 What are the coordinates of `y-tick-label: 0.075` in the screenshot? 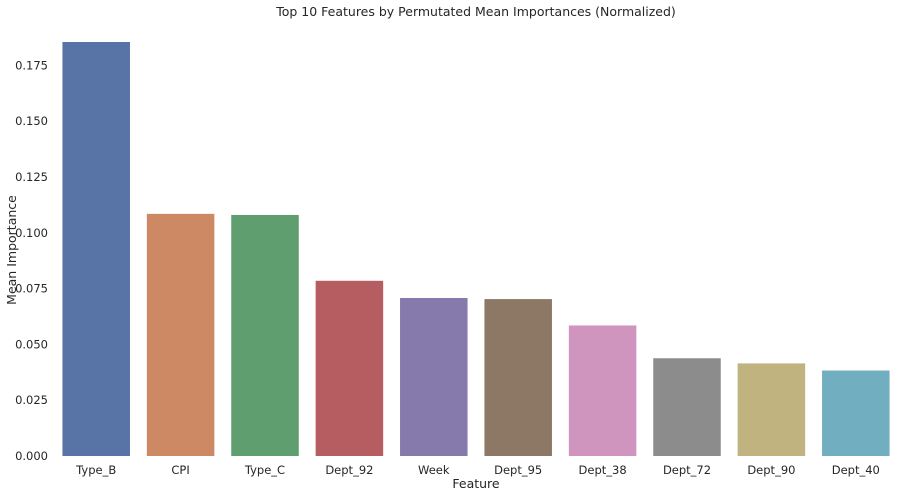 It's located at (31, 289).